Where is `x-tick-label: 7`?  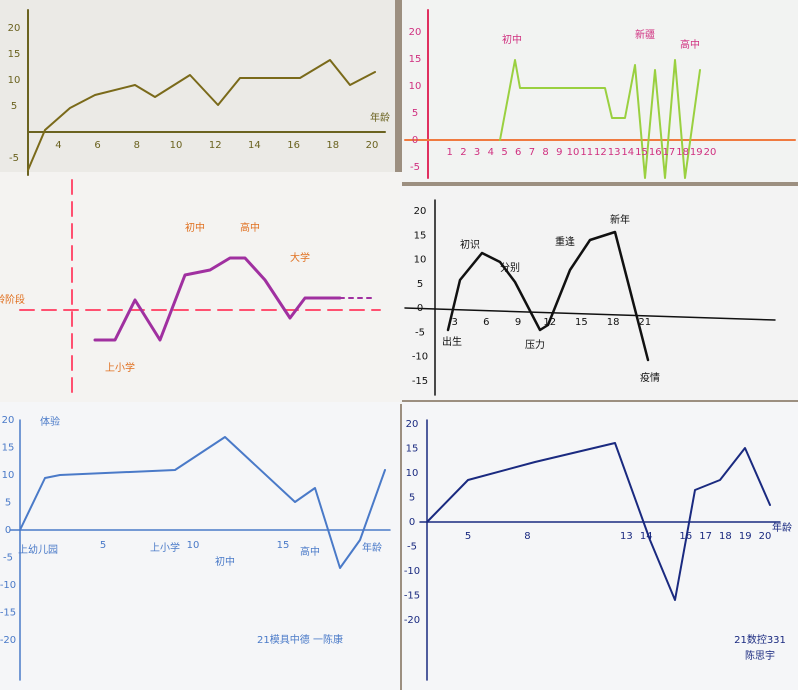
x-tick-label: 7 is located at coordinates (532, 152).